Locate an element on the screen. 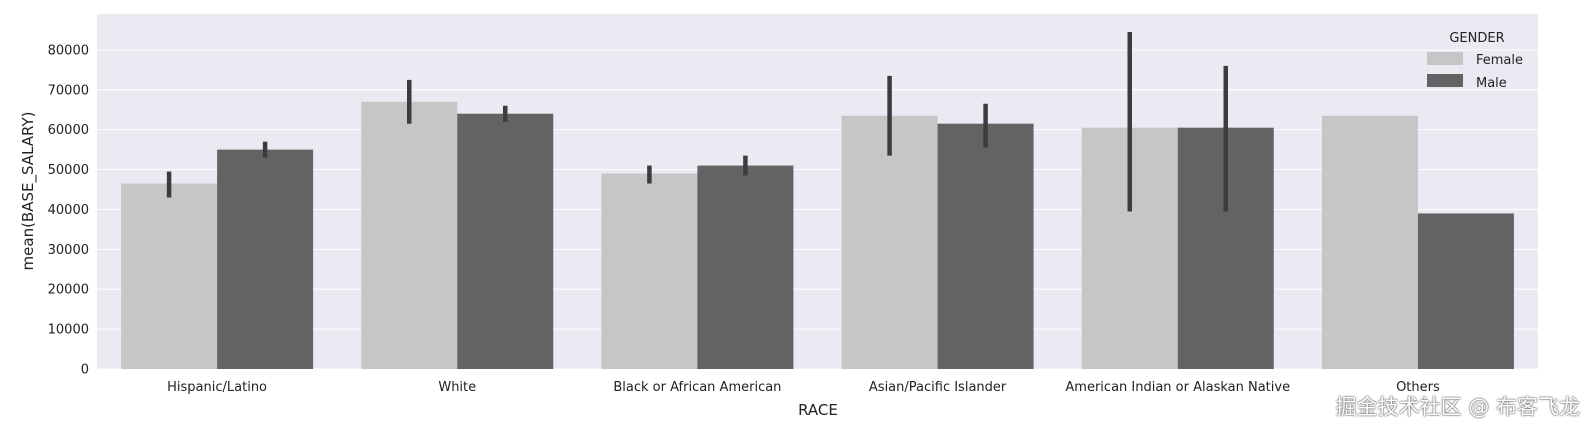 The height and width of the screenshot is (435, 1586). y-tick-label: 30000 is located at coordinates (68, 250).